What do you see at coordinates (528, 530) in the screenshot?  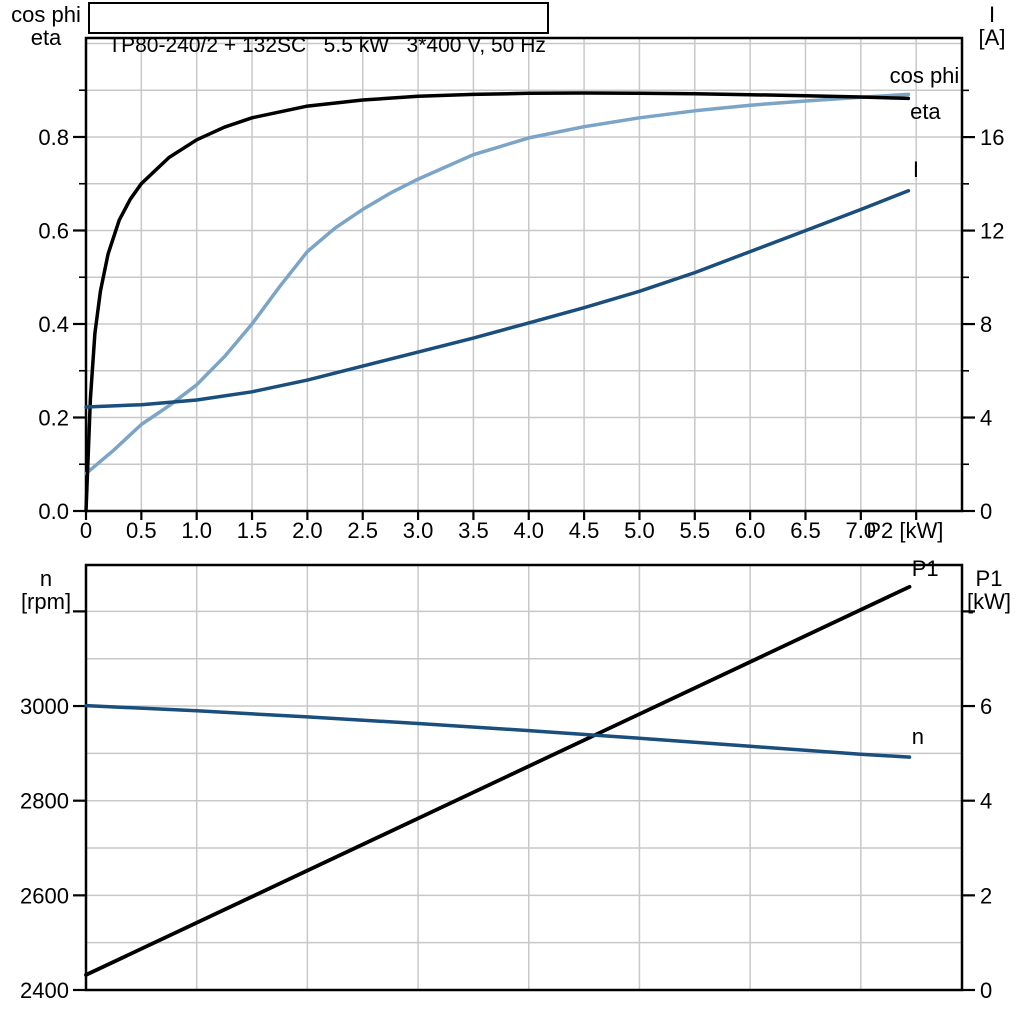 I see `x-tick-label: 4.0` at bounding box center [528, 530].